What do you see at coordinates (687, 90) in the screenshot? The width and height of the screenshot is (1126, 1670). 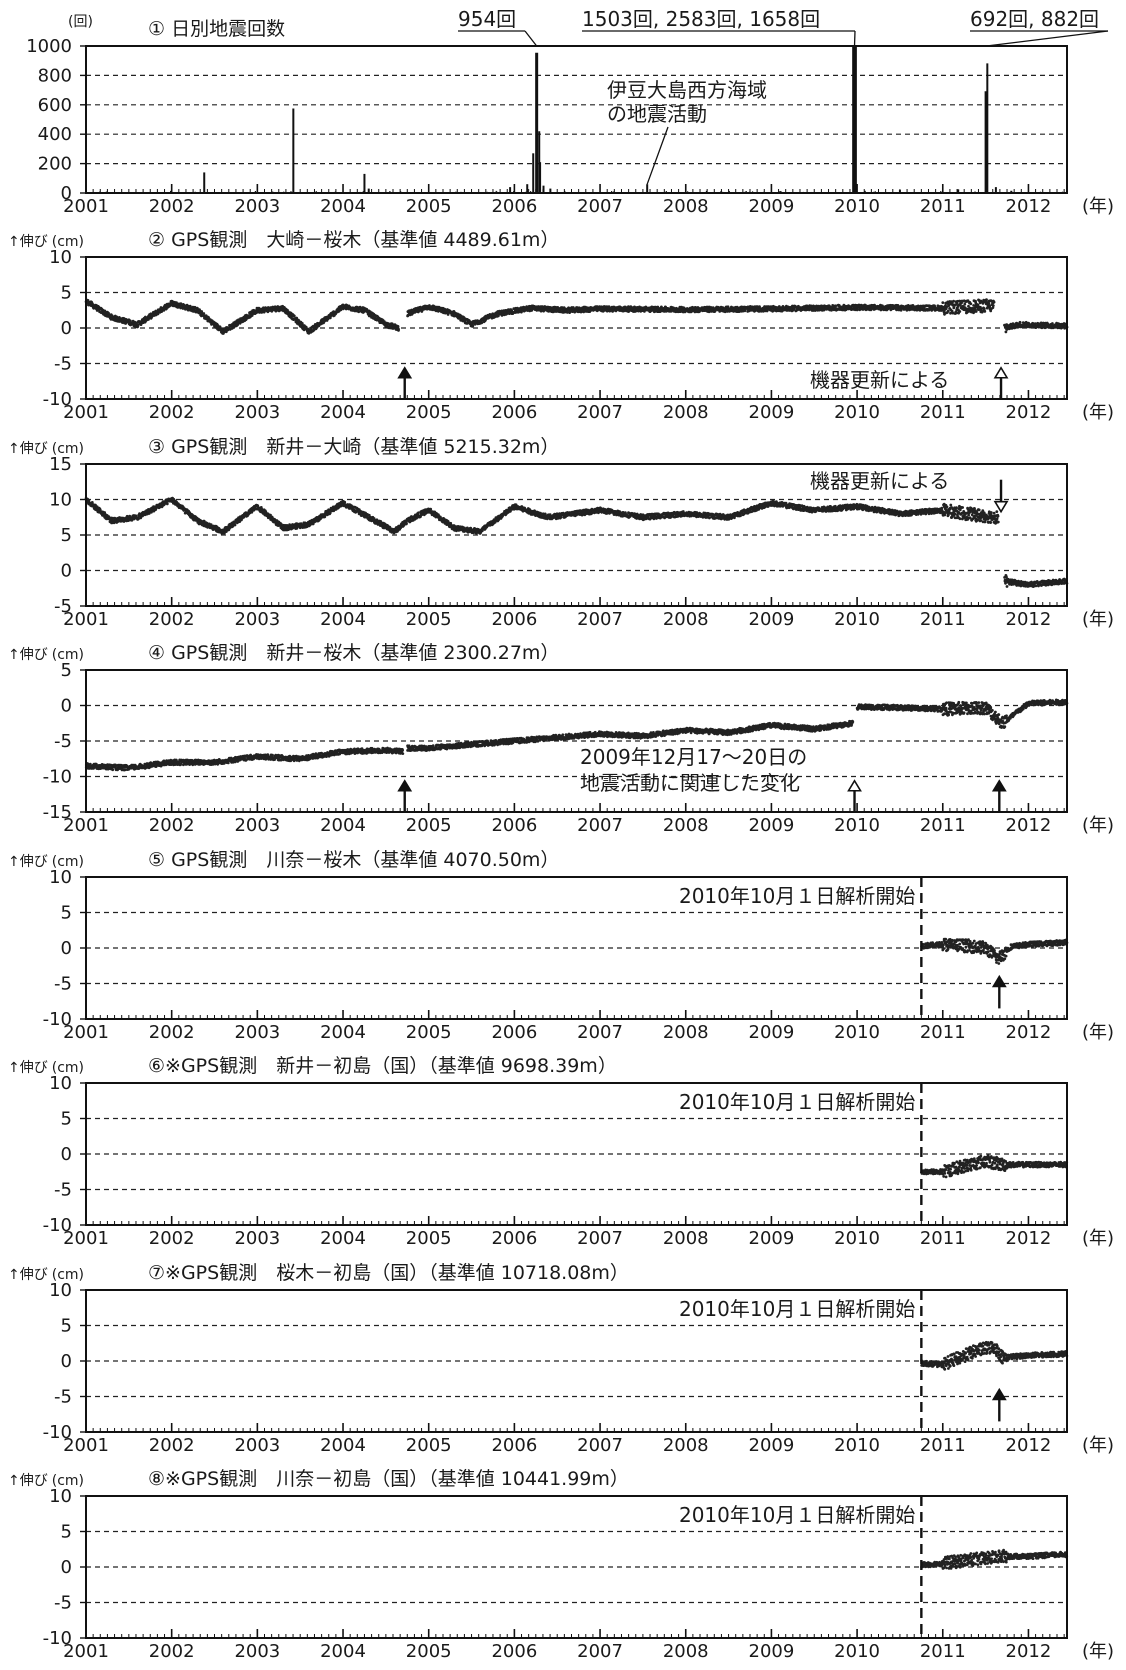 I see `annotation-text: 伊豆大島西方海域` at bounding box center [687, 90].